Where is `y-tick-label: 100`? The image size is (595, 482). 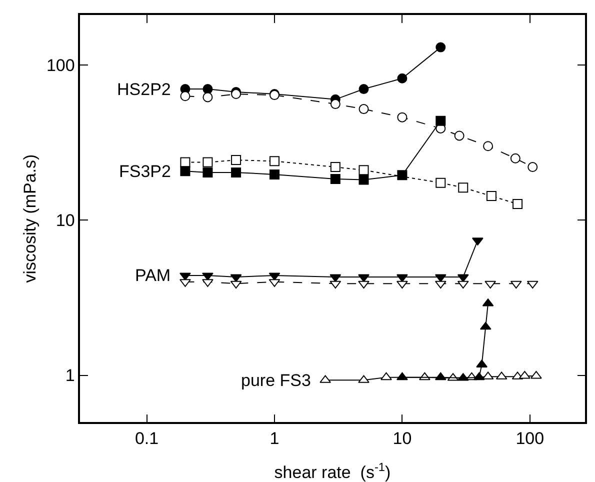
y-tick-label: 100 is located at coordinates (60, 65).